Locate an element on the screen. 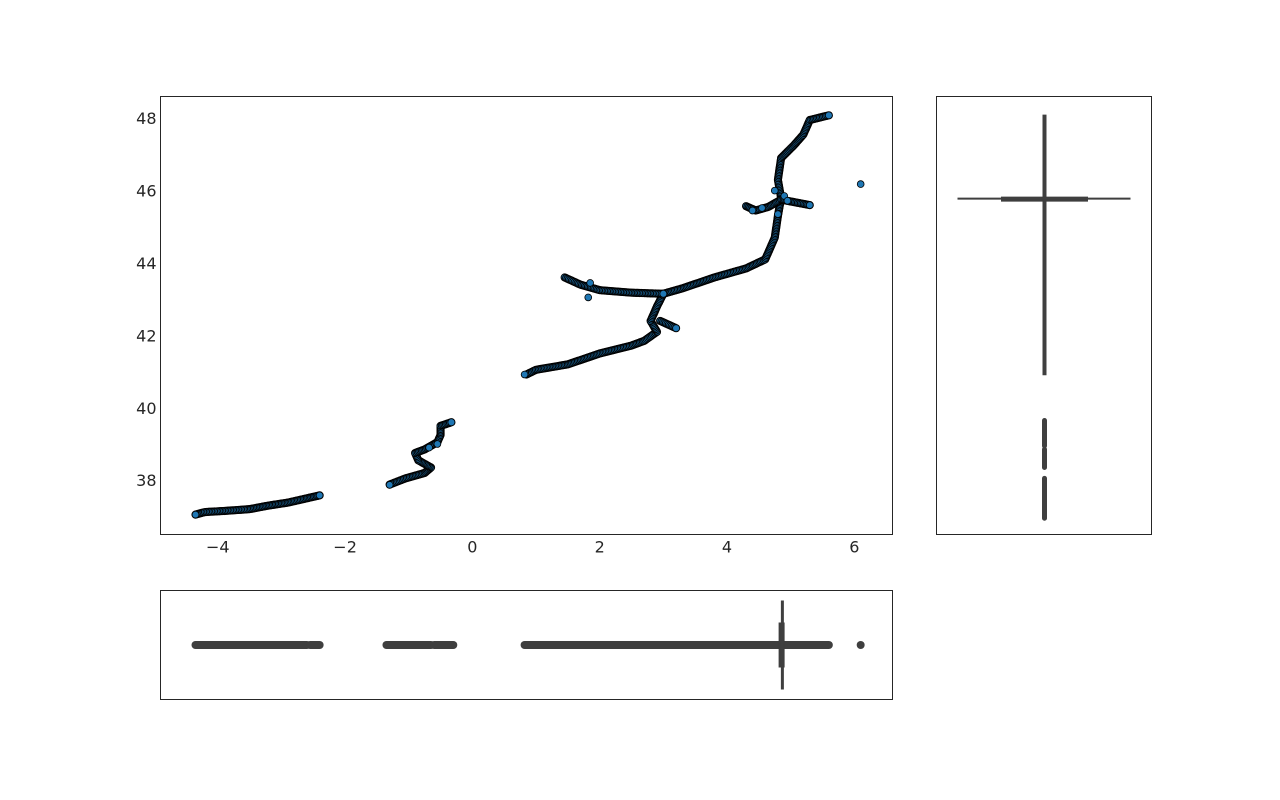 This screenshot has height=800, width=1280. y-marginal-boxplot-axes is located at coordinates (1044, 315).